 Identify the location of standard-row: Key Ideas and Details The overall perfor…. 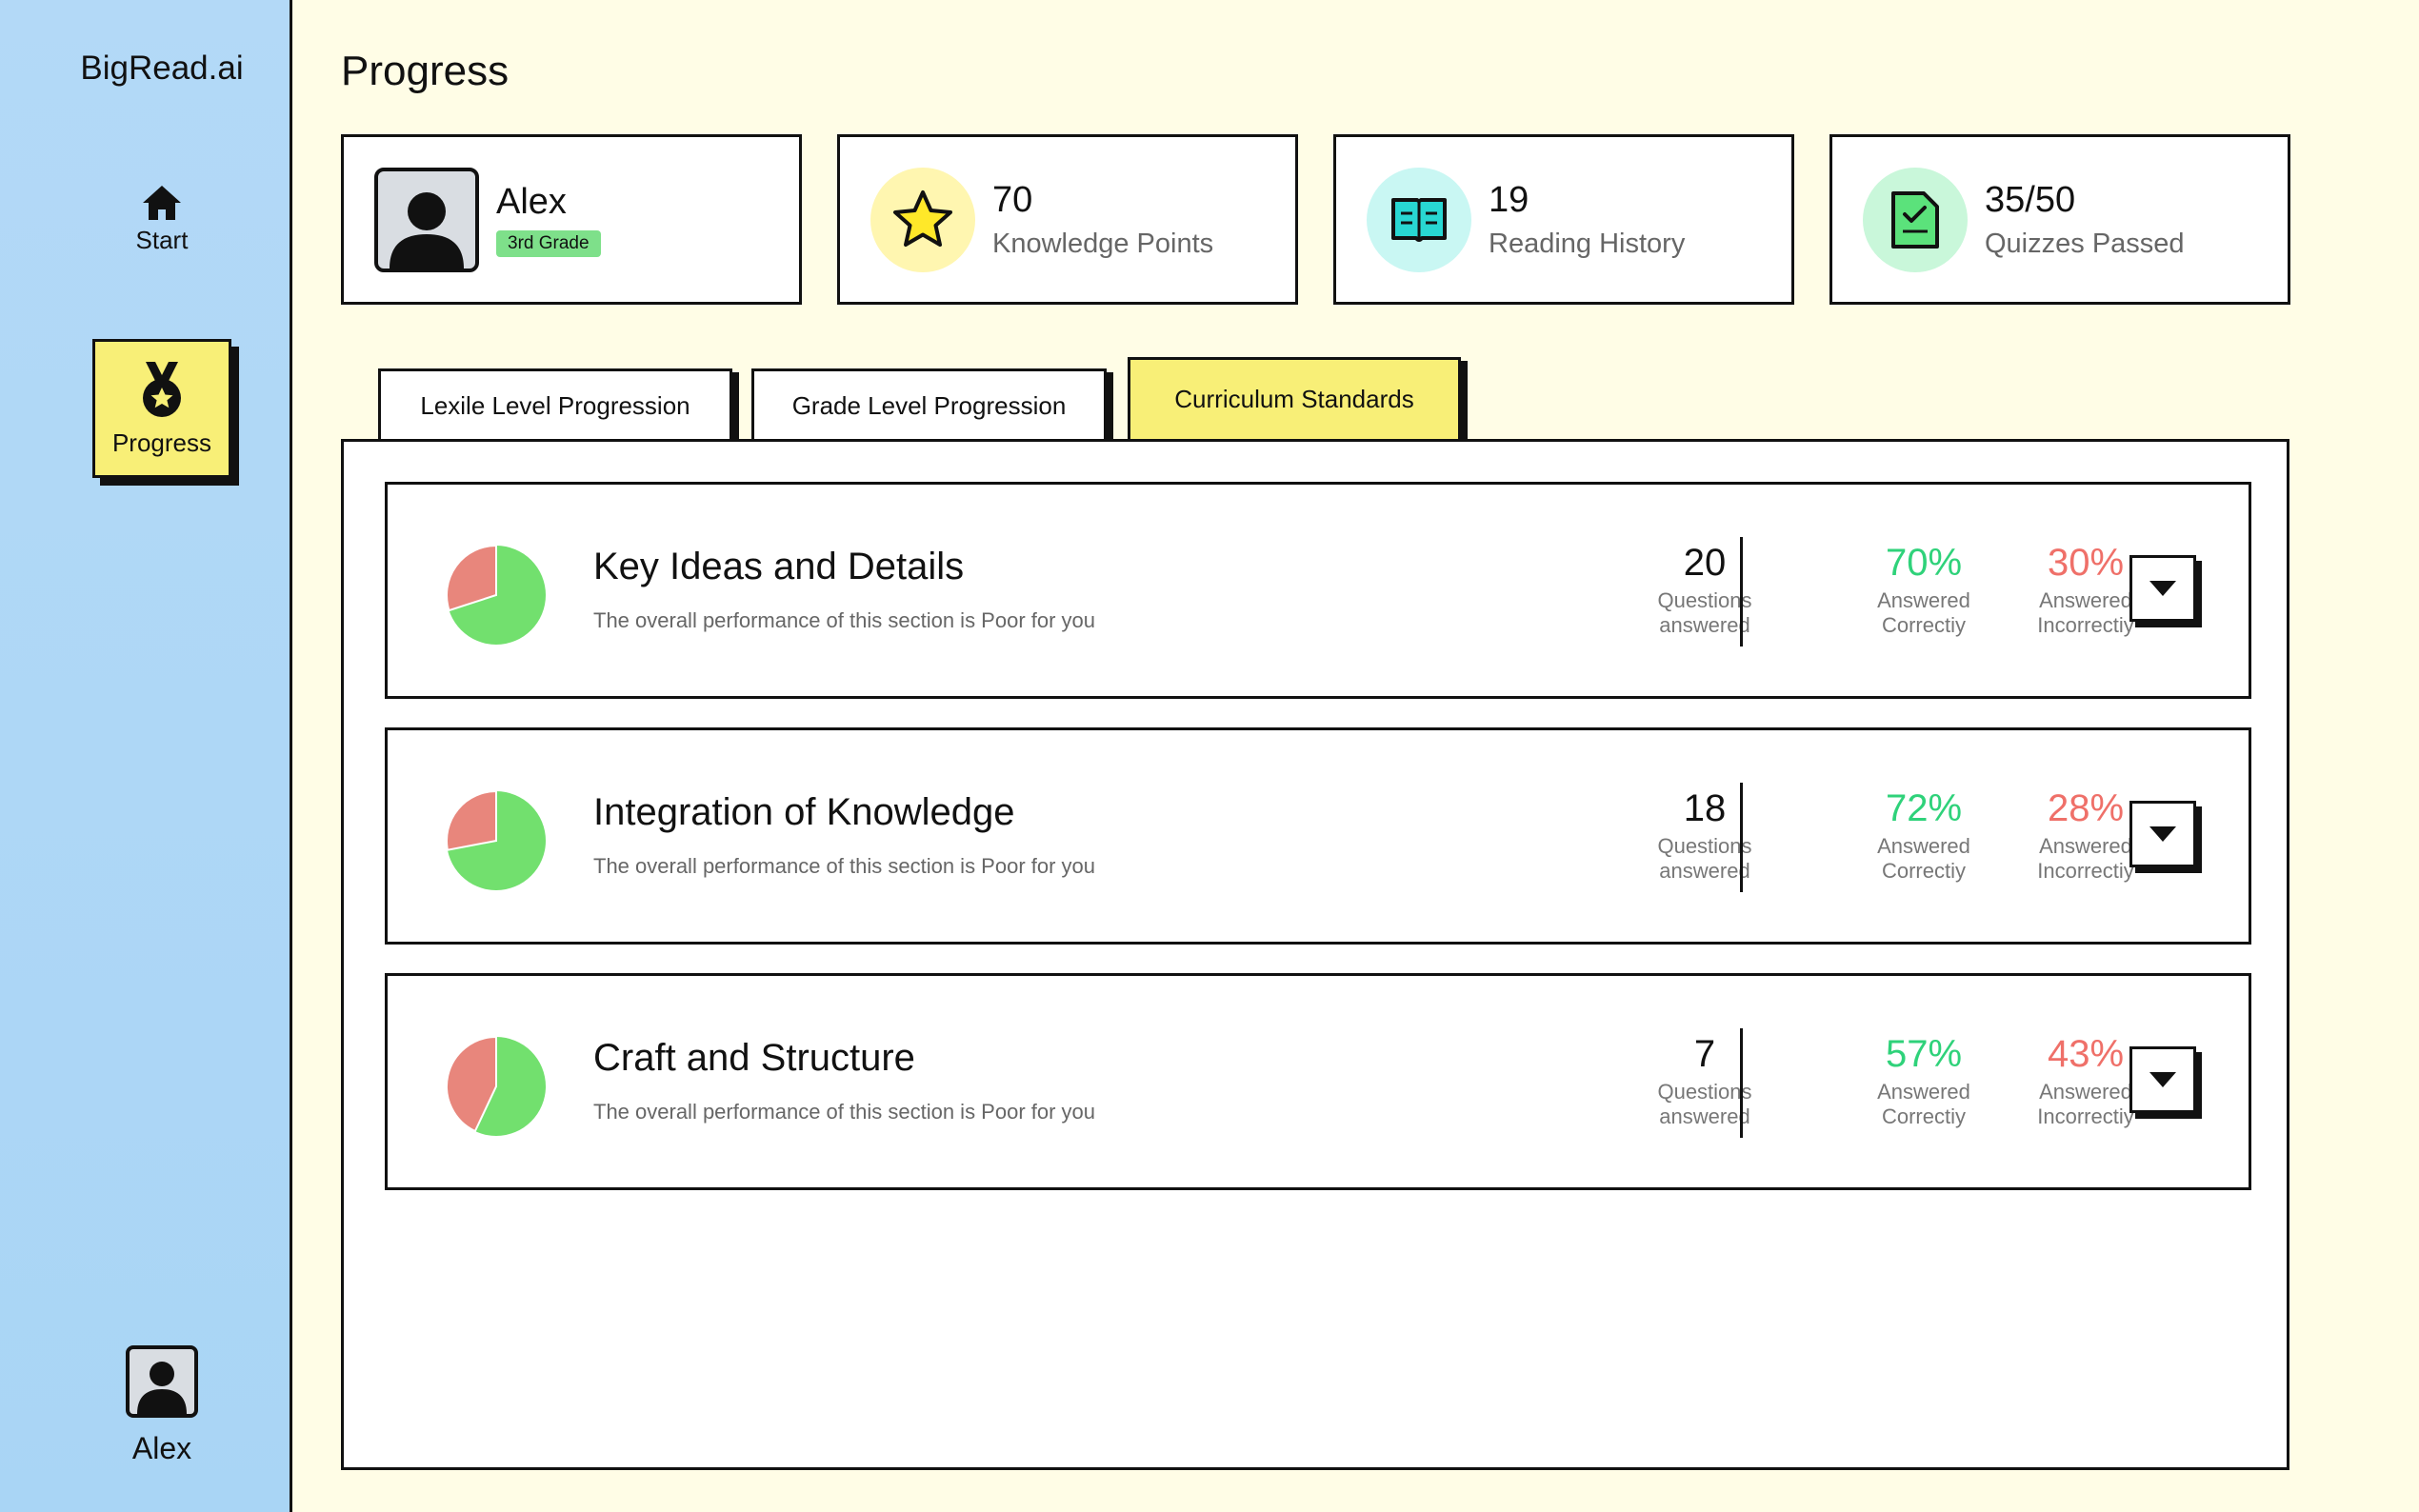
(1318, 590).